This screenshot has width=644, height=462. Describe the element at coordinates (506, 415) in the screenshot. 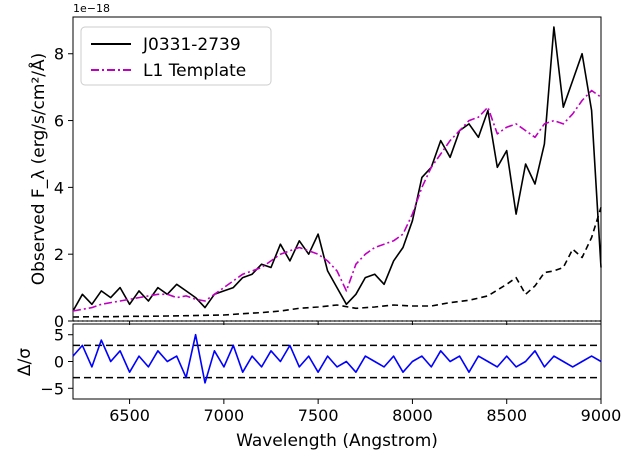

I see `x-tick-label: 8500` at that location.